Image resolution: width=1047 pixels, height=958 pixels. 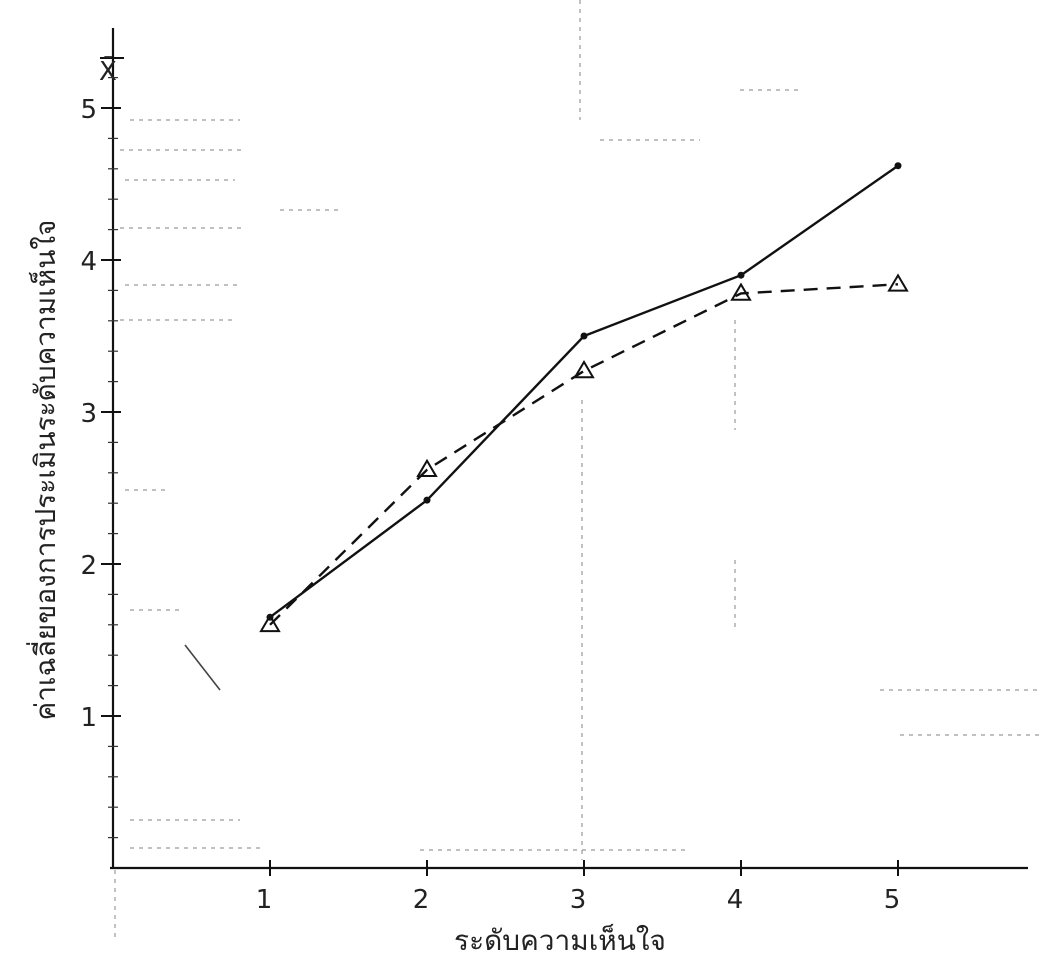 What do you see at coordinates (108, 71) in the screenshot?
I see `y-axis-symbol: X̄` at bounding box center [108, 71].